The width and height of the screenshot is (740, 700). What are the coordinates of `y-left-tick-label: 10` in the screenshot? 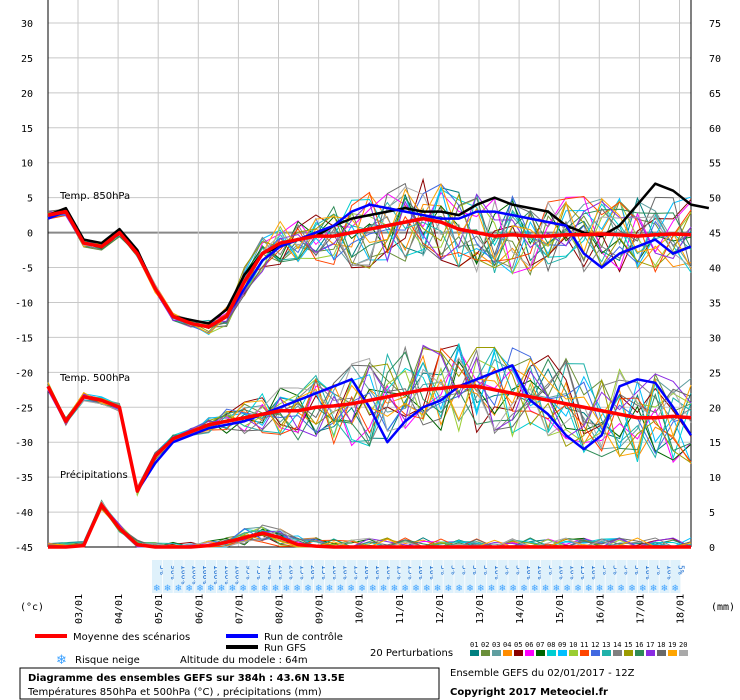 It's located at (27, 164).